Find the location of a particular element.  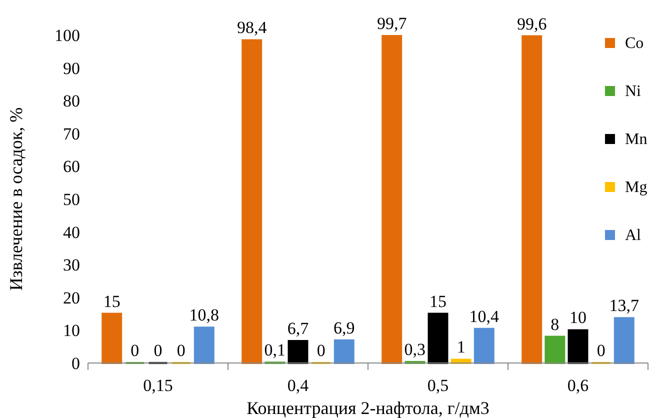

legend-label: Mn is located at coordinates (636, 139).